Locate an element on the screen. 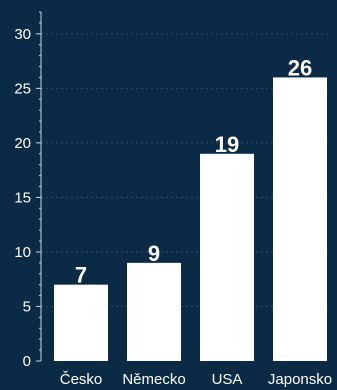  x-category-label: Japonsko is located at coordinates (300, 379).